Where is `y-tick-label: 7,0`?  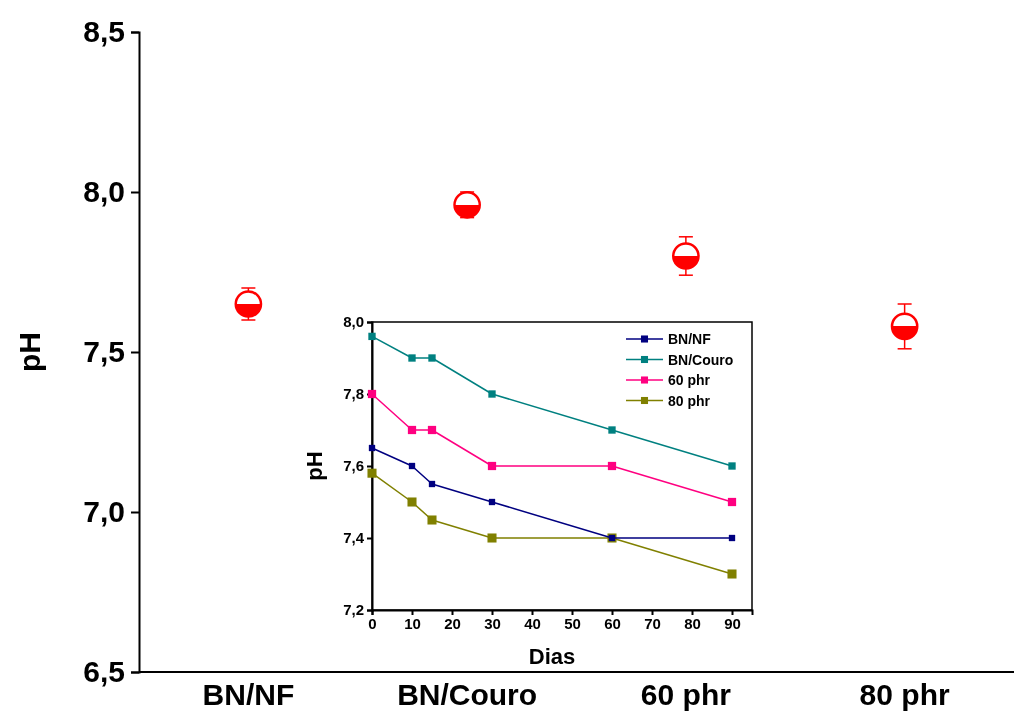 y-tick-label: 7,0 is located at coordinates (104, 512).